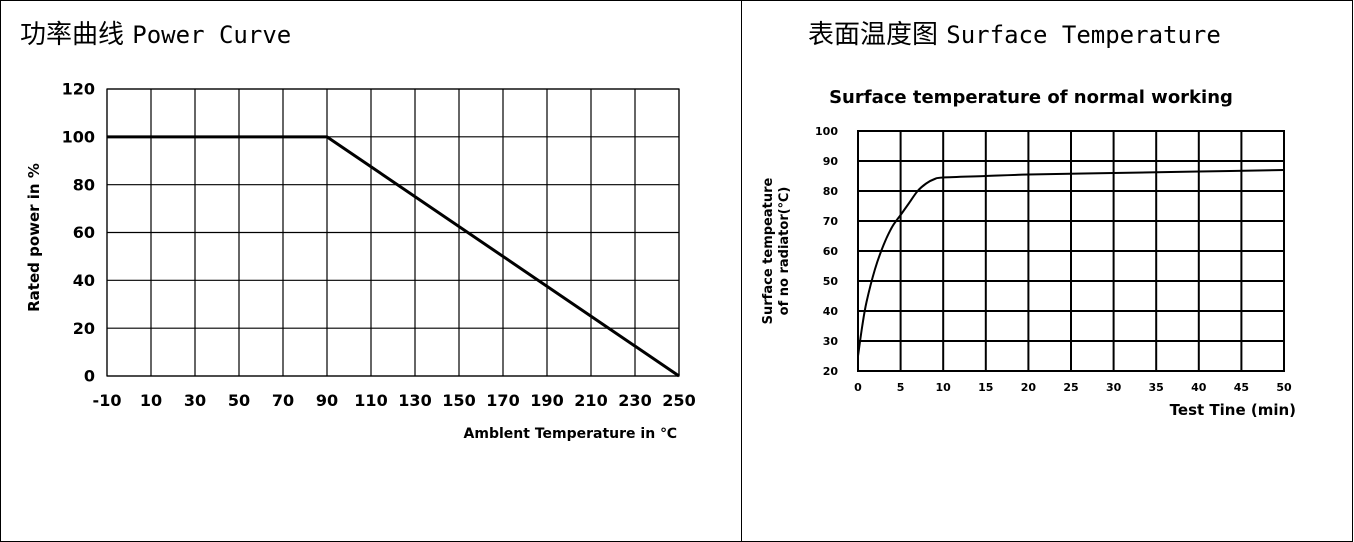 This screenshot has width=1354, height=542. I want to click on y-axis-label: Rated power in %, so click(34, 237).